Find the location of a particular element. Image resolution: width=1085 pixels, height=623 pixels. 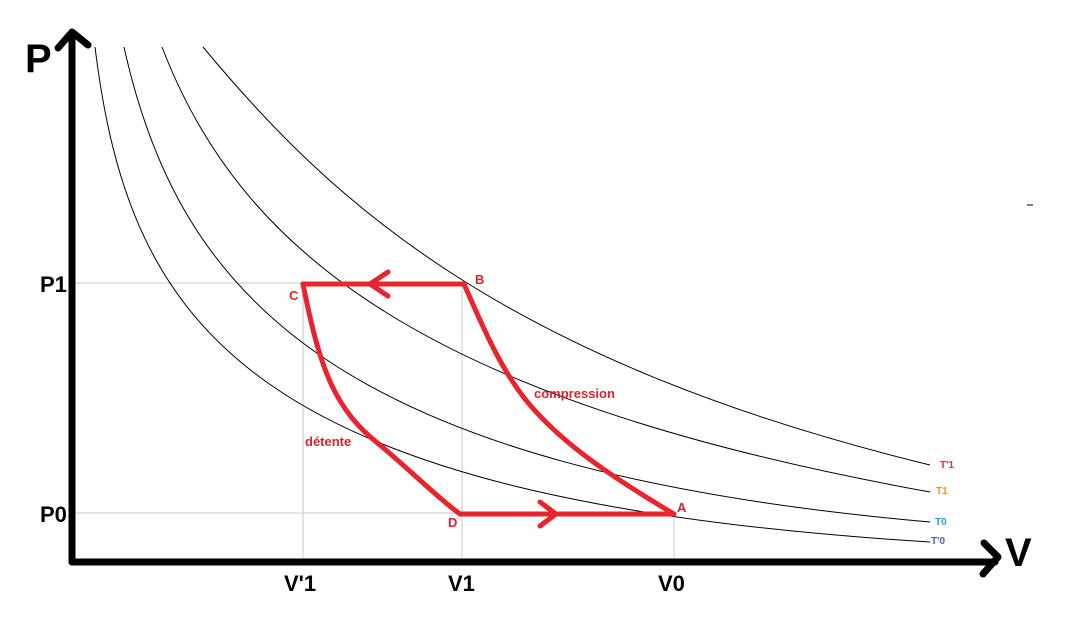

cycle is located at coordinates (488, 399).